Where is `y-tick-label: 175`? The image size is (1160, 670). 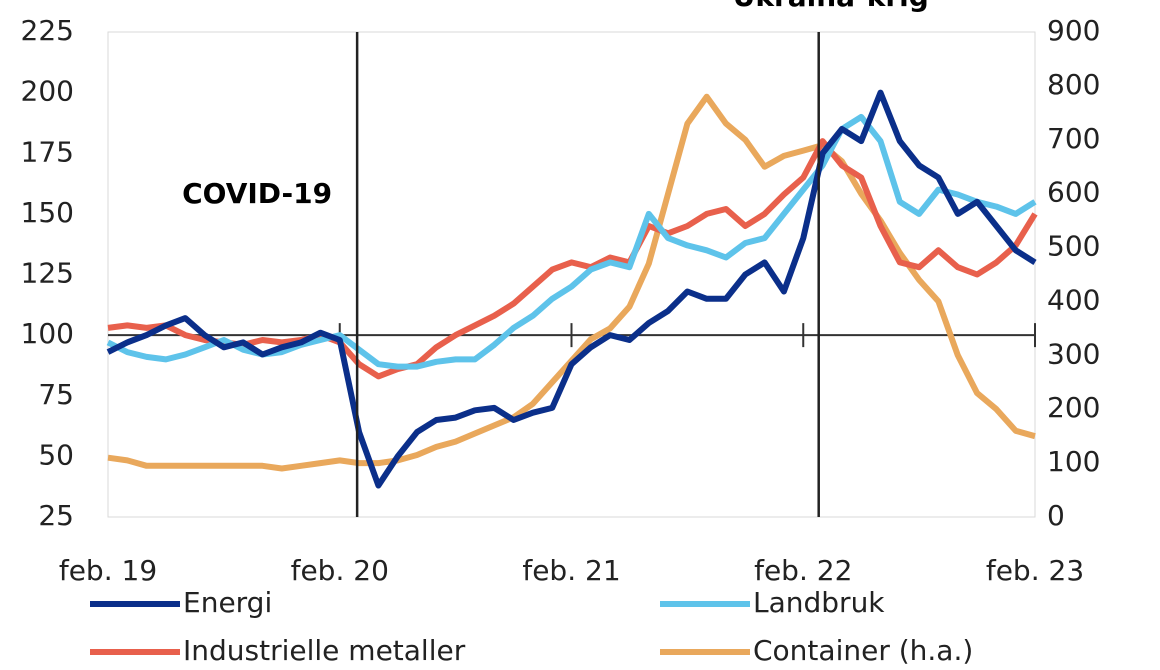 y-tick-label: 175 is located at coordinates (47, 151).